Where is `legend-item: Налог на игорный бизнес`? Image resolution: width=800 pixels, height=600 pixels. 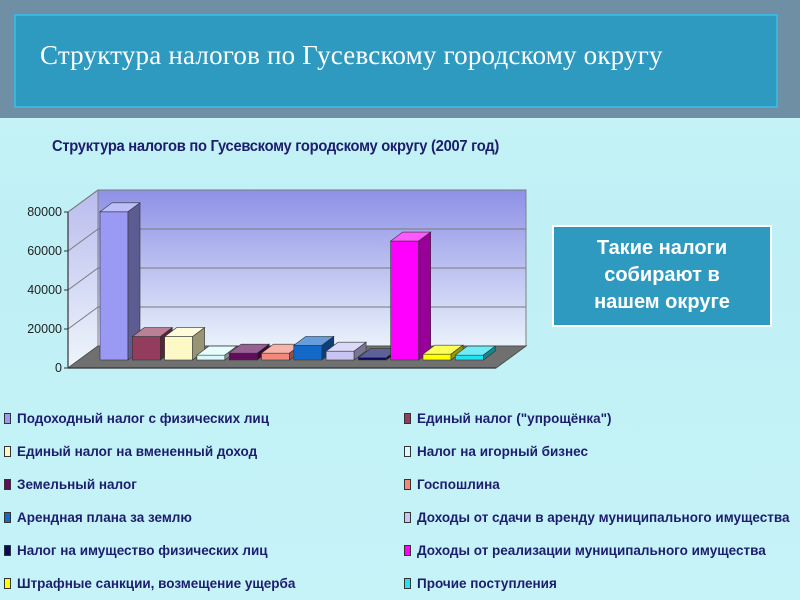 legend-item: Налог на игорный бизнес is located at coordinates (496, 451).